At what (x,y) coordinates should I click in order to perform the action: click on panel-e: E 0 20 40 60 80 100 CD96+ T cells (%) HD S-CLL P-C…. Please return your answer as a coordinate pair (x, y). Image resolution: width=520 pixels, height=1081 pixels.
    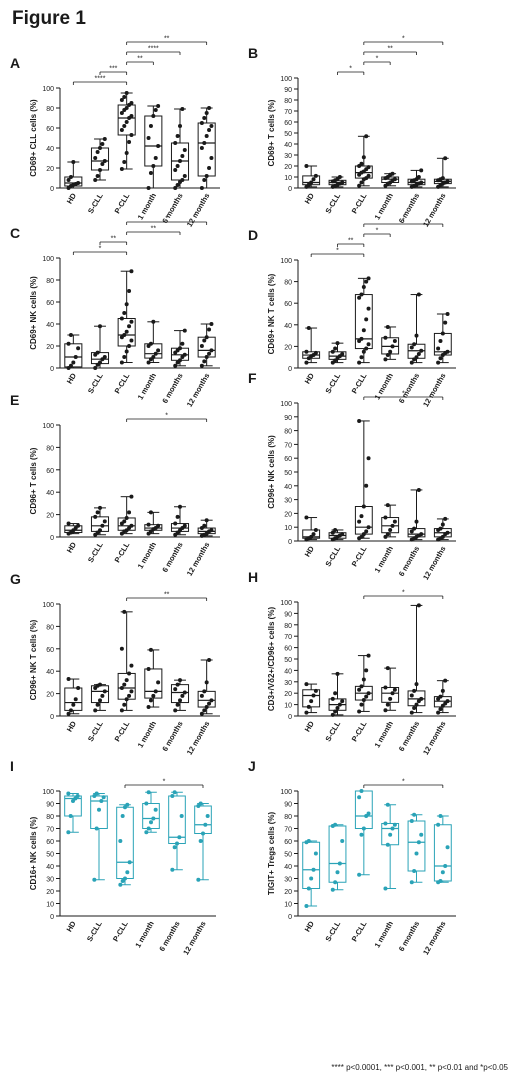
    Looking at the image, I should click on (115, 484).